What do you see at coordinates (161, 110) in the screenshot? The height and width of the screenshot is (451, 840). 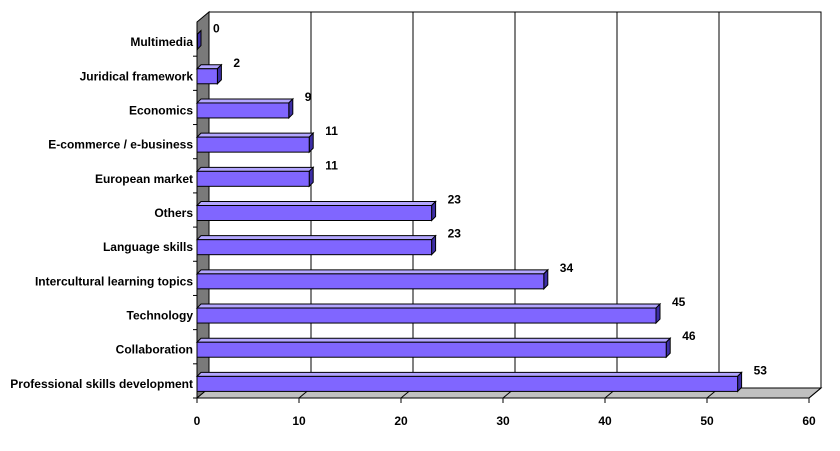 I see `category-label: Economics` at bounding box center [161, 110].